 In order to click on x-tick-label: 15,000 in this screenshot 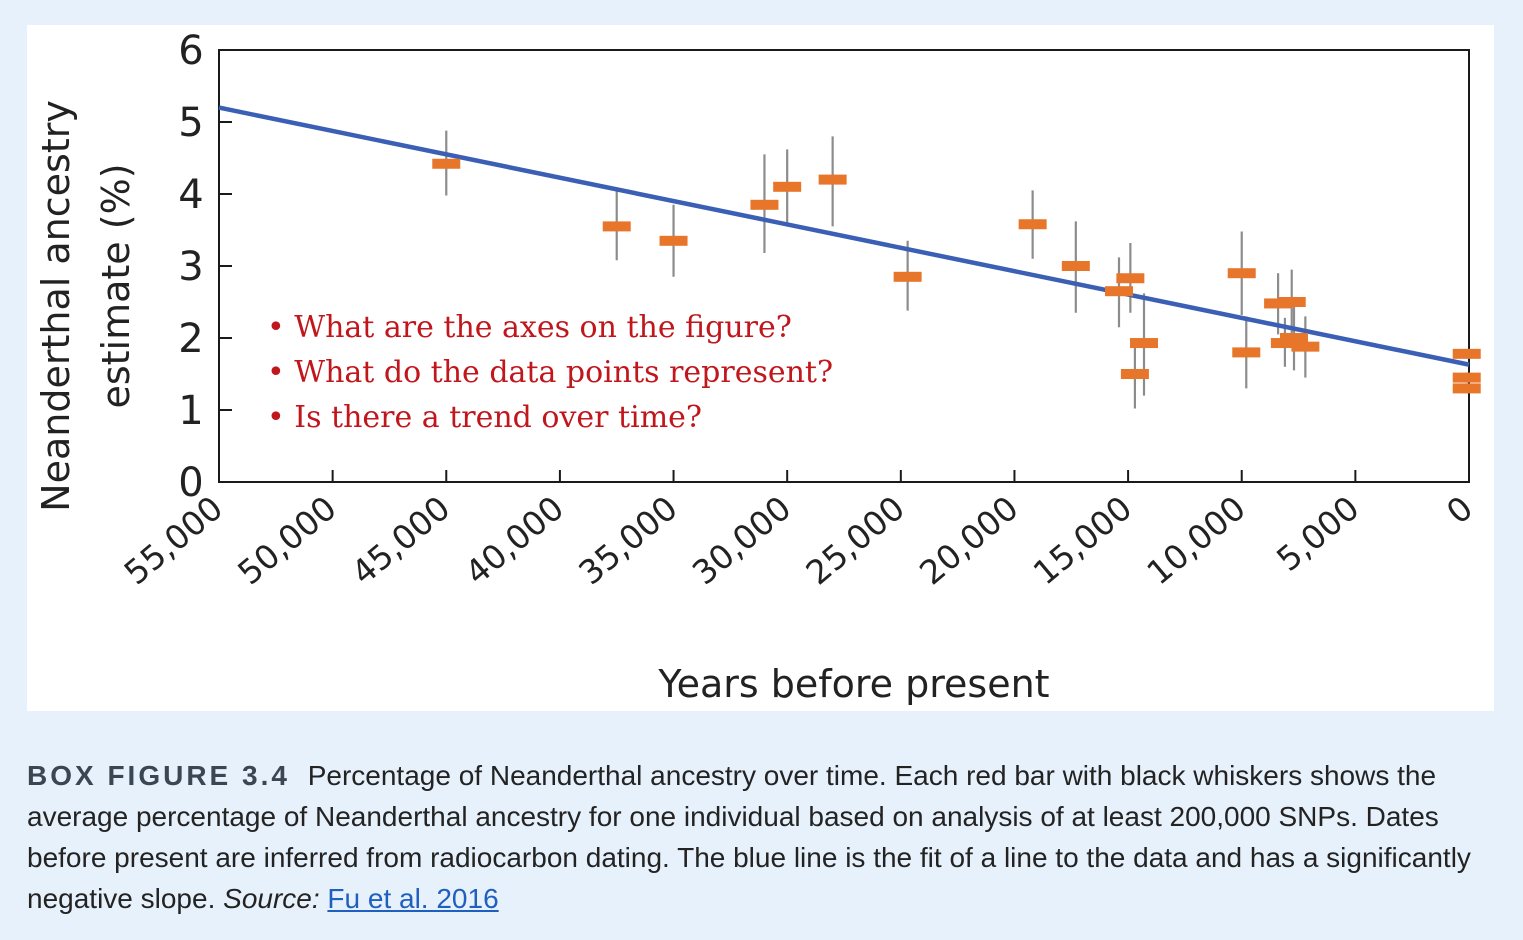, I will do `click(1083, 540)`.